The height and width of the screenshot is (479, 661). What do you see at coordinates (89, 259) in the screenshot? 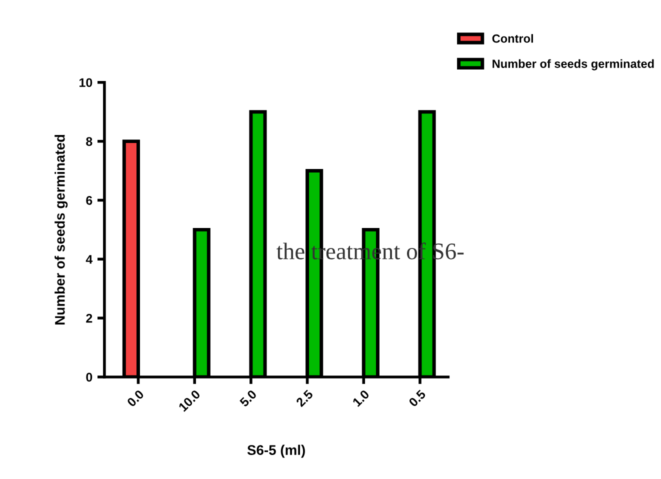
I see `y-tick-label: 4` at bounding box center [89, 259].